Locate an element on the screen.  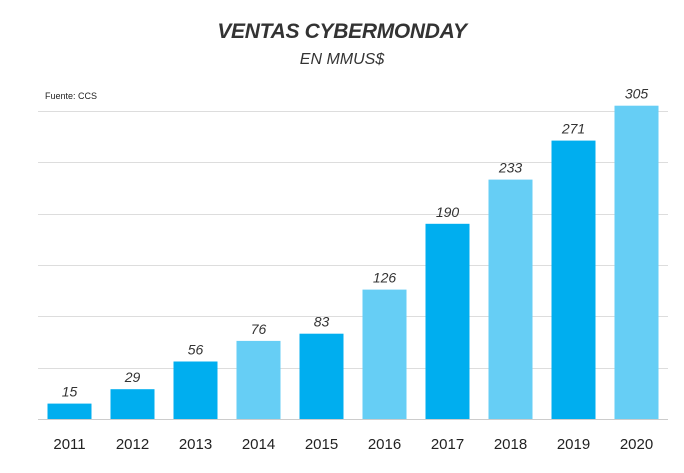
bar-2015 is located at coordinates (321, 376).